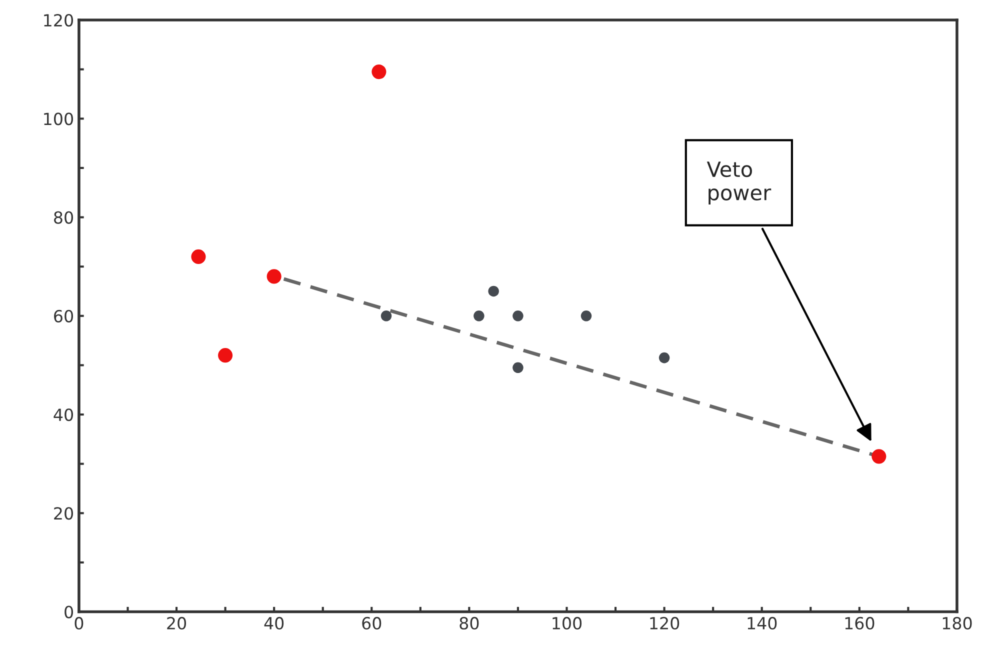  What do you see at coordinates (567, 623) in the screenshot?
I see `x-tick-label: 100` at bounding box center [567, 623].